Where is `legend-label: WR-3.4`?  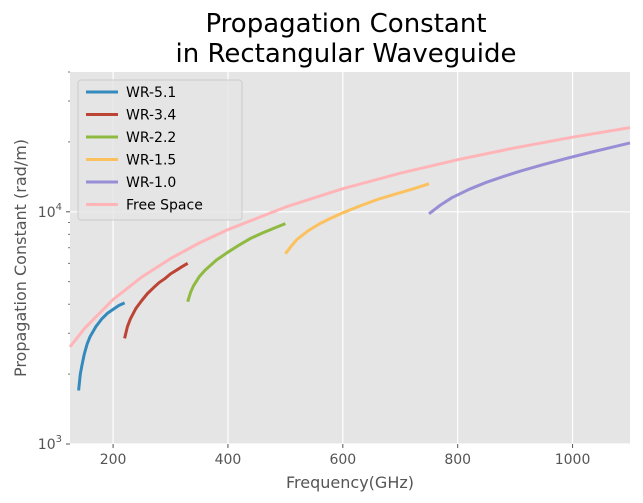
legend-label: WR-3.4 is located at coordinates (151, 116).